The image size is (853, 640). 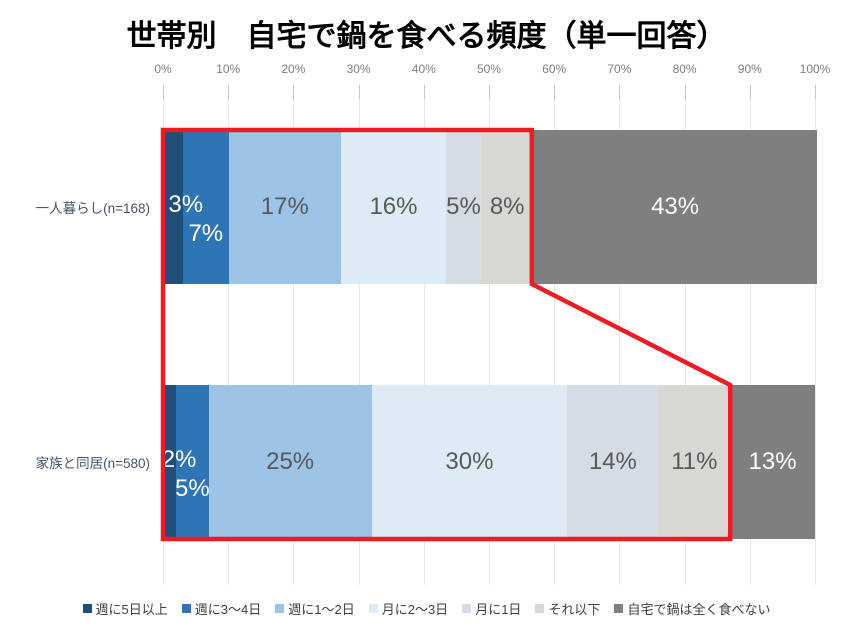 I want to click on data-label: 25%, so click(x=290, y=461).